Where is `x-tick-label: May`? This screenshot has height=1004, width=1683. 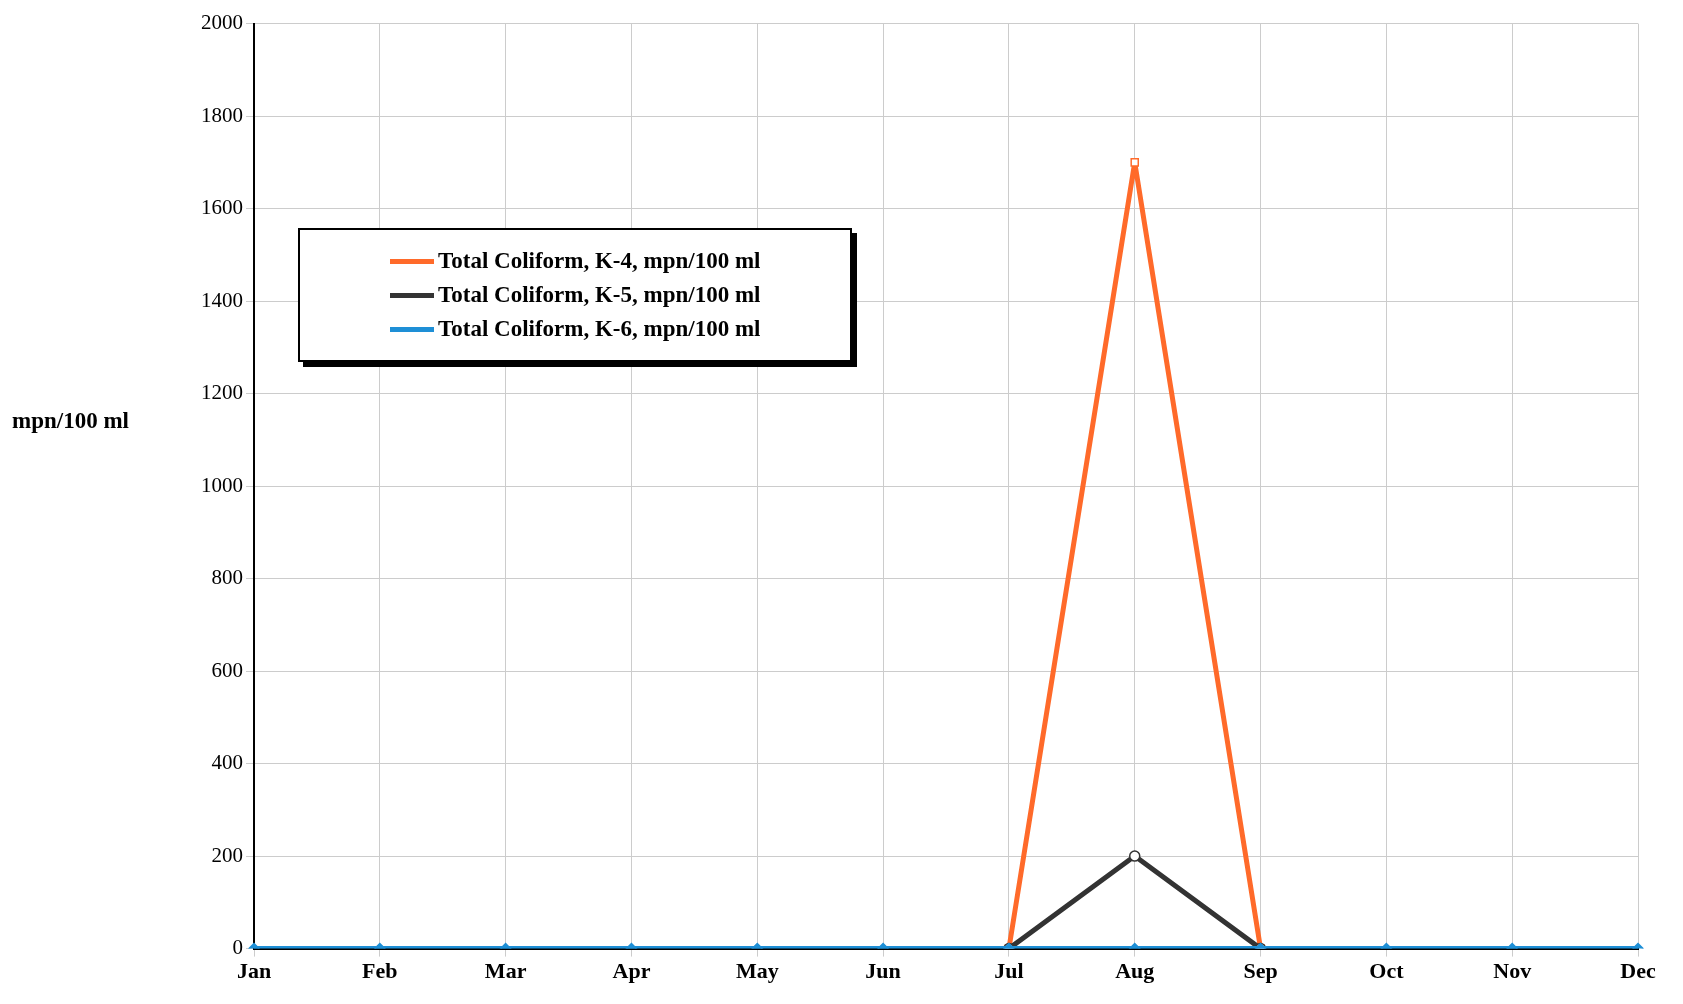 x-tick-label: May is located at coordinates (757, 971).